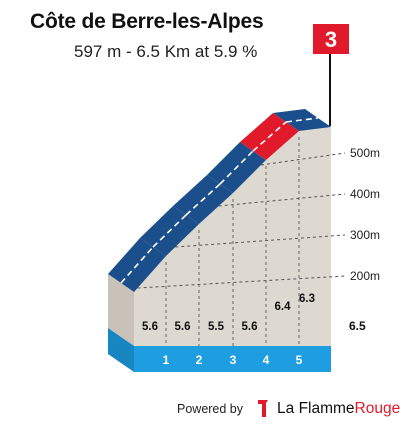 This screenshot has width=405, height=428. I want to click on km-marker: 1, so click(166, 360).